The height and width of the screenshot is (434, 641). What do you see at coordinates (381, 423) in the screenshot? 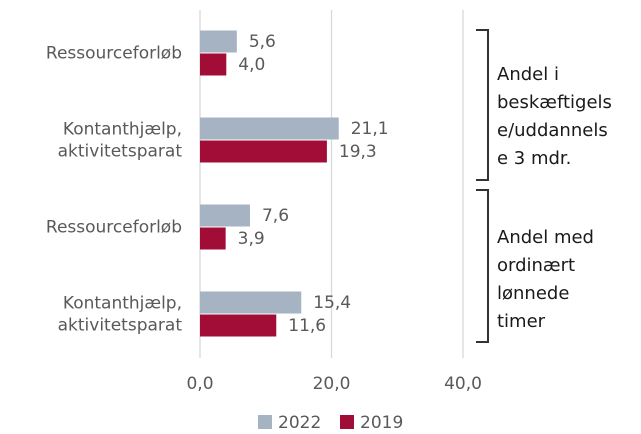
I see `legend-label: 2019` at bounding box center [381, 423].